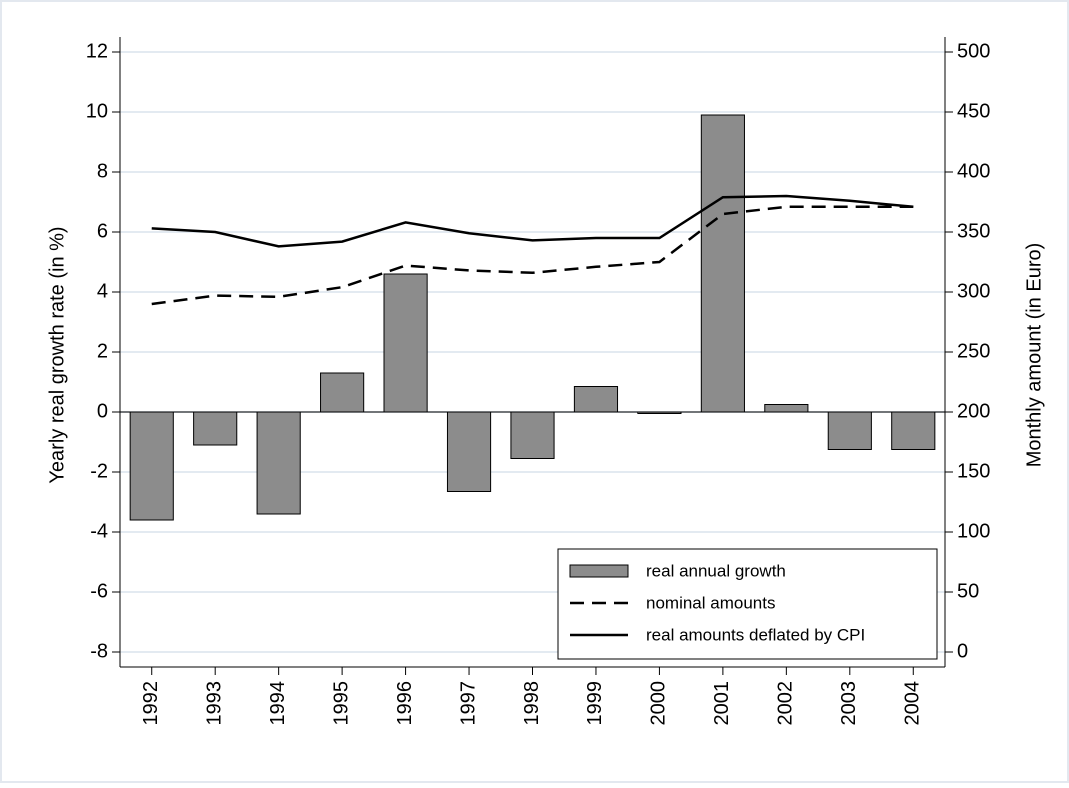 Image resolution: width=1069 pixels, height=788 pixels. What do you see at coordinates (659, 703) in the screenshot?
I see `x-tick-label: 2000` at bounding box center [659, 703].